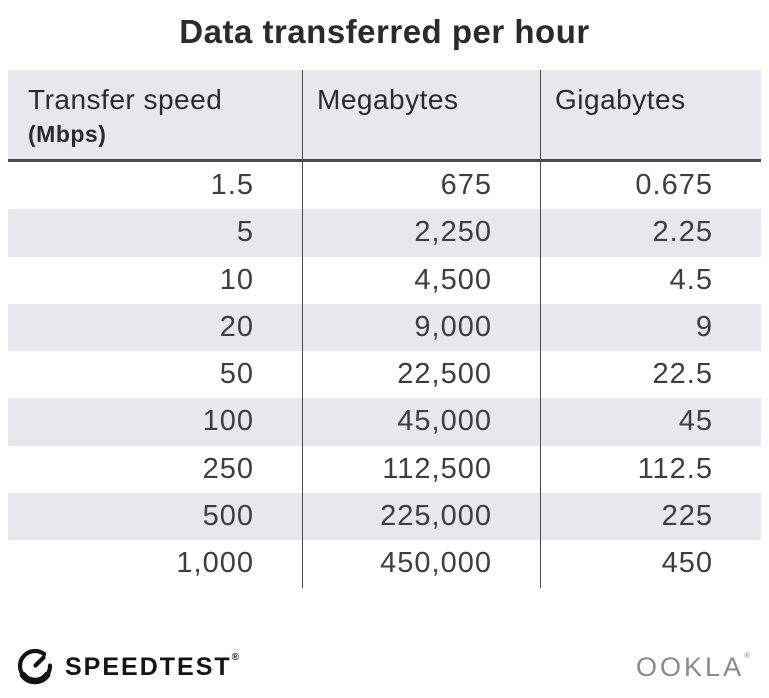  Describe the element at coordinates (67, 134) in the screenshot. I see `header-transfer-speed-unit: (Mbps)` at that location.